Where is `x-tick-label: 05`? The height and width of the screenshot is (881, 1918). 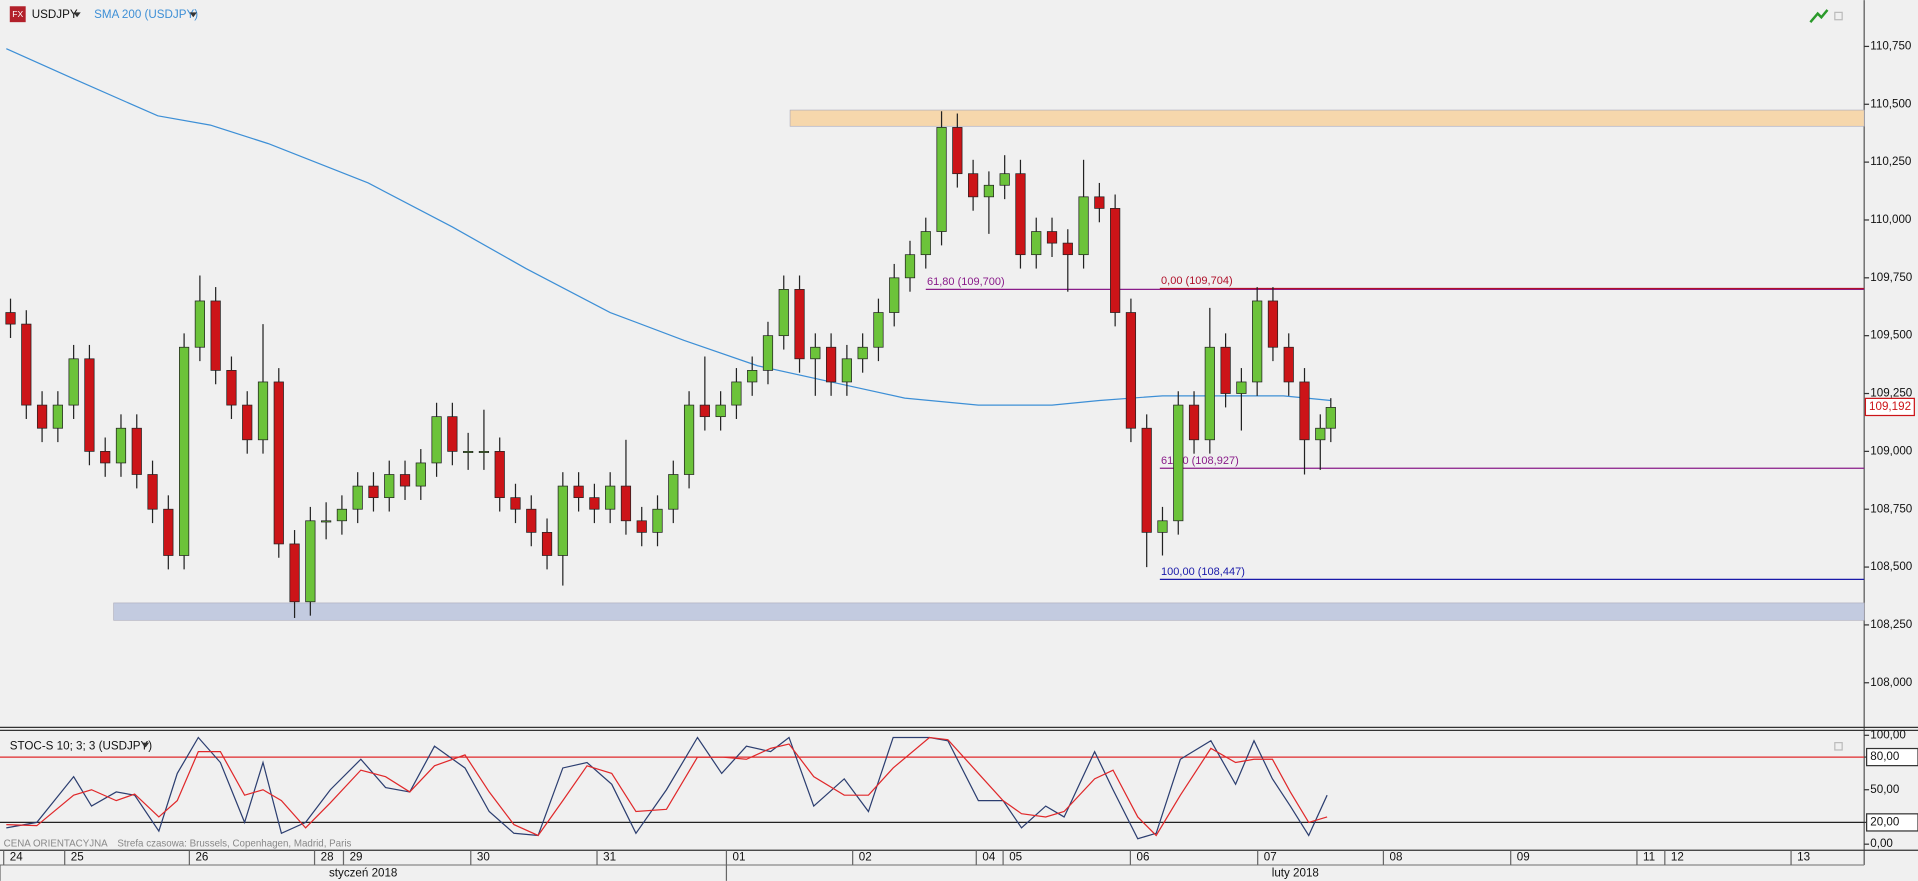 x-tick-label: 05 is located at coordinates (1015, 857).